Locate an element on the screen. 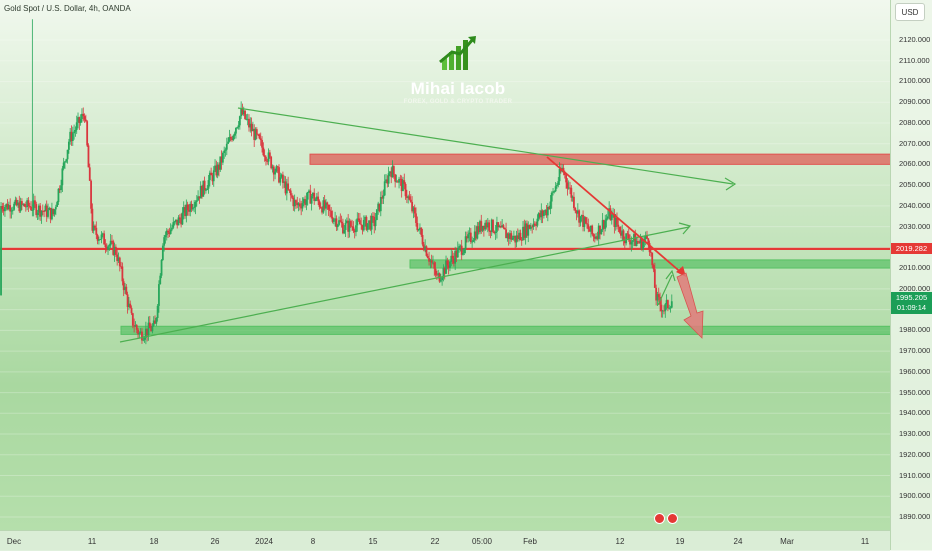  price-tick-label: 2120.000 is located at coordinates (915, 39).